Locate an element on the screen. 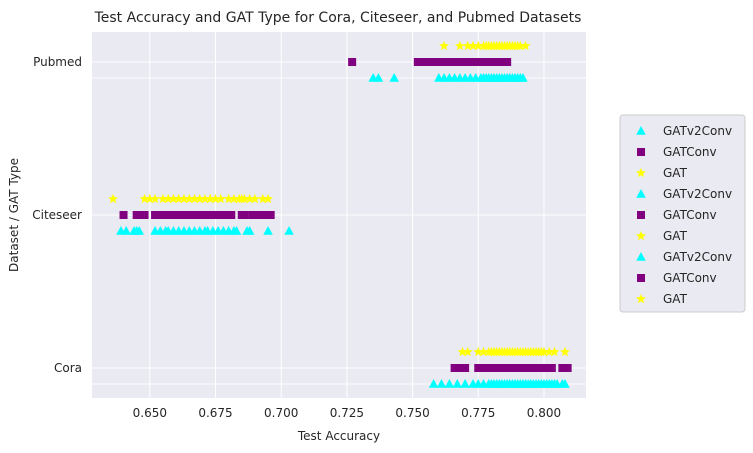 This screenshot has width=753, height=453. x-tick-label: 0.725 is located at coordinates (347, 413).